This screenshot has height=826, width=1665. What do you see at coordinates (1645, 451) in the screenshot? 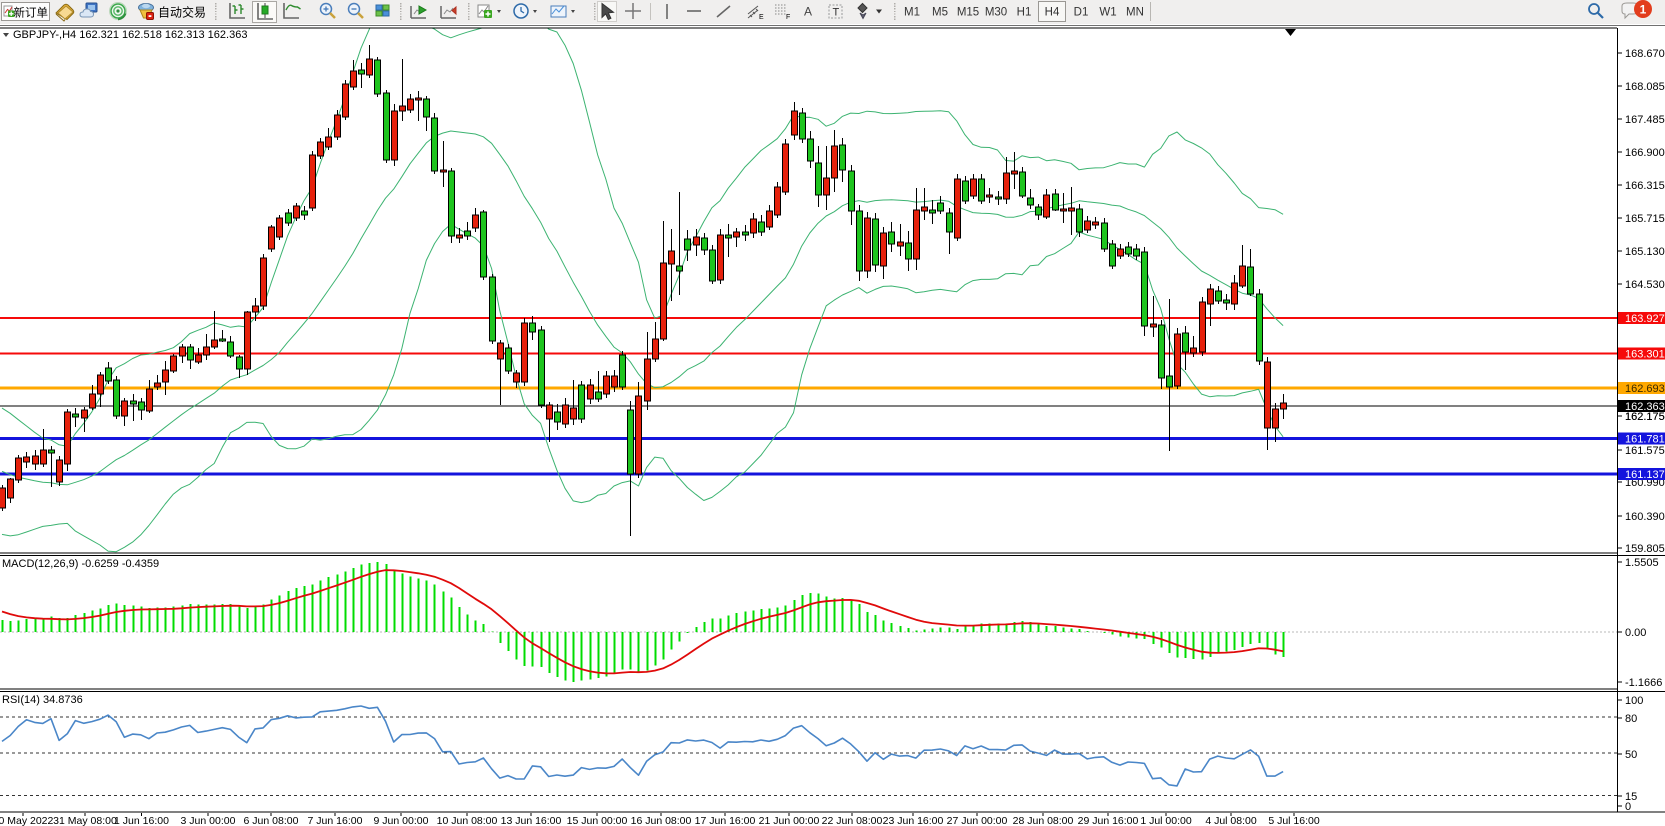
I see `svg-text: 161.575` at bounding box center [1645, 451].